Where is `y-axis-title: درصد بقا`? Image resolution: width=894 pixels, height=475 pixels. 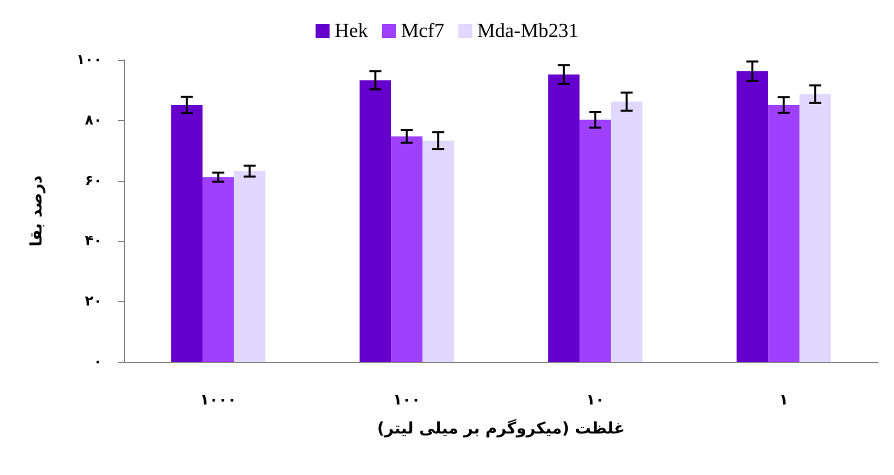
y-axis-title: درصد بقا is located at coordinates (36, 211).